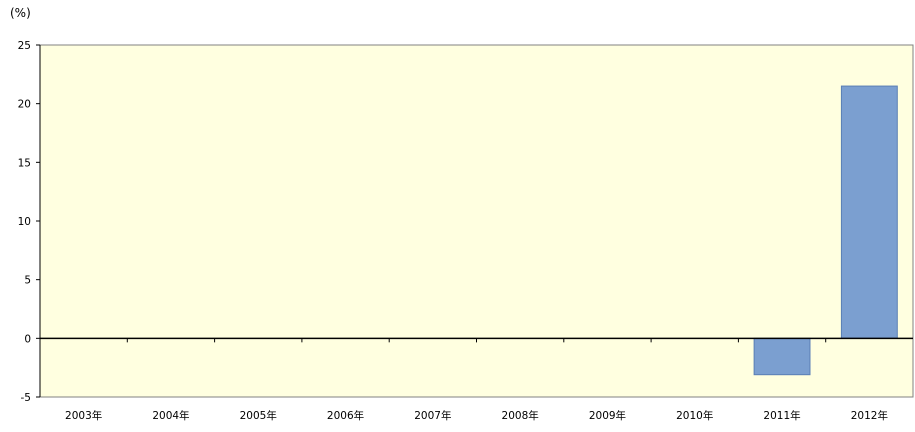 This screenshot has width=915, height=432. What do you see at coordinates (26, 398) in the screenshot?
I see `y-tick-label: -5` at bounding box center [26, 398].